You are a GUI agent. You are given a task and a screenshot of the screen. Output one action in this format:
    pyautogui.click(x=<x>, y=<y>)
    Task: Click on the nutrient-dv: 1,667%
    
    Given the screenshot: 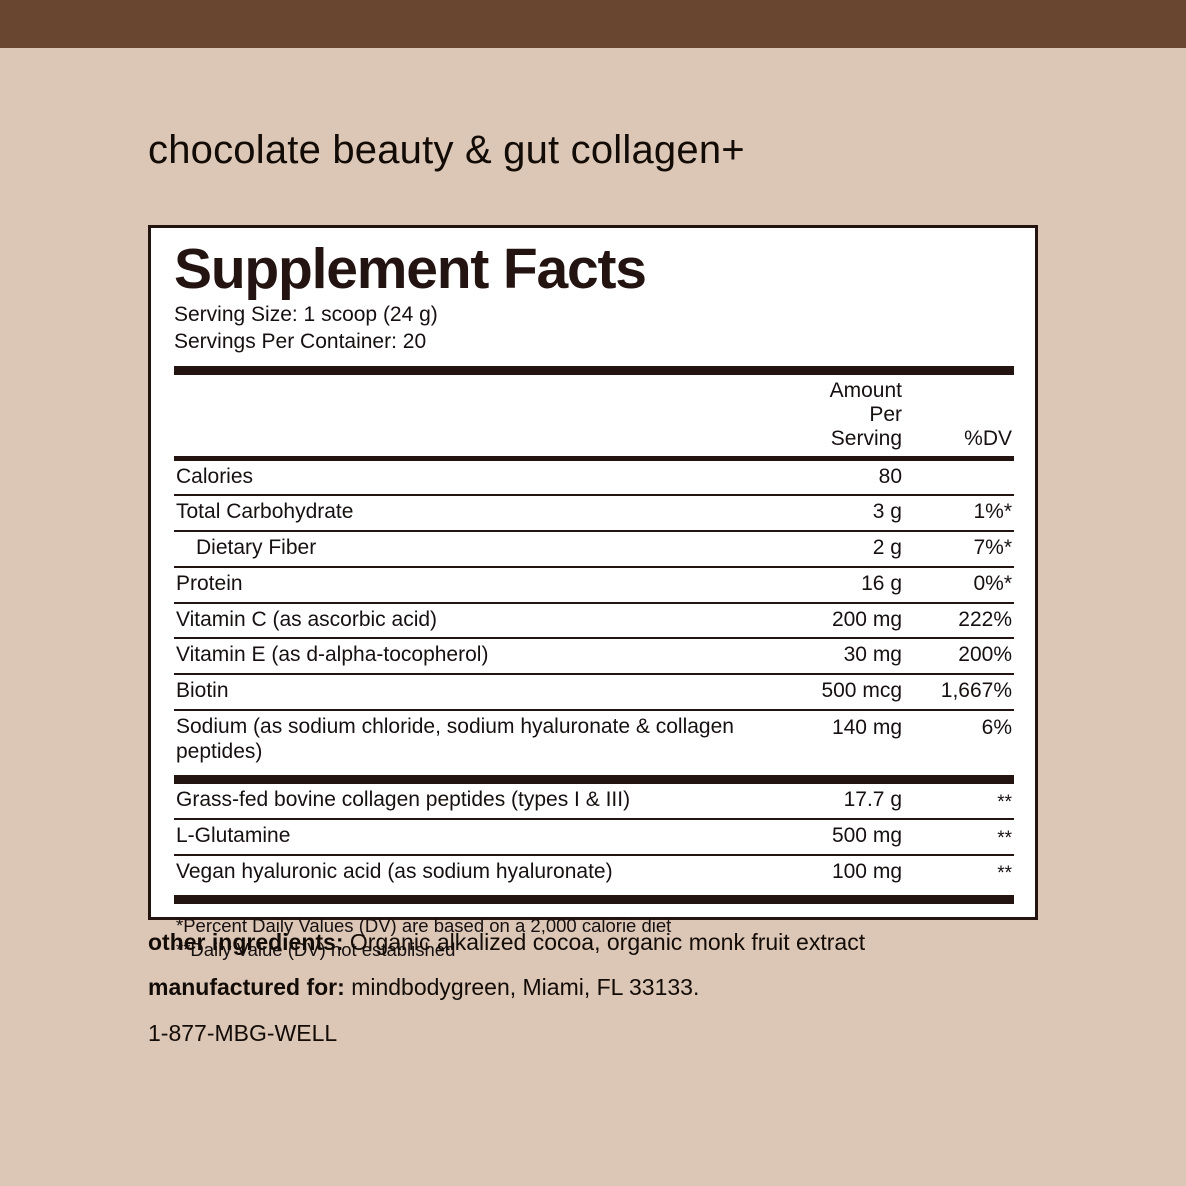 What is the action you would take?
    pyautogui.click(x=959, y=692)
    